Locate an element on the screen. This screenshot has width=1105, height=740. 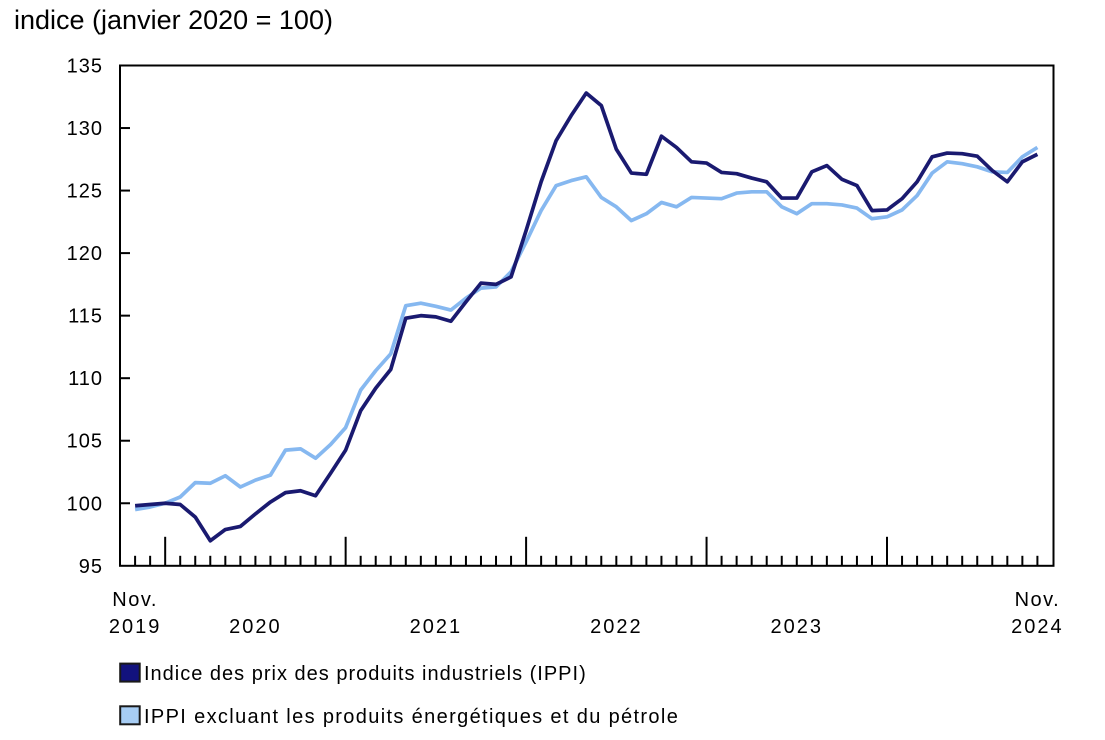
svg-text: 100 is located at coordinates (85, 504).